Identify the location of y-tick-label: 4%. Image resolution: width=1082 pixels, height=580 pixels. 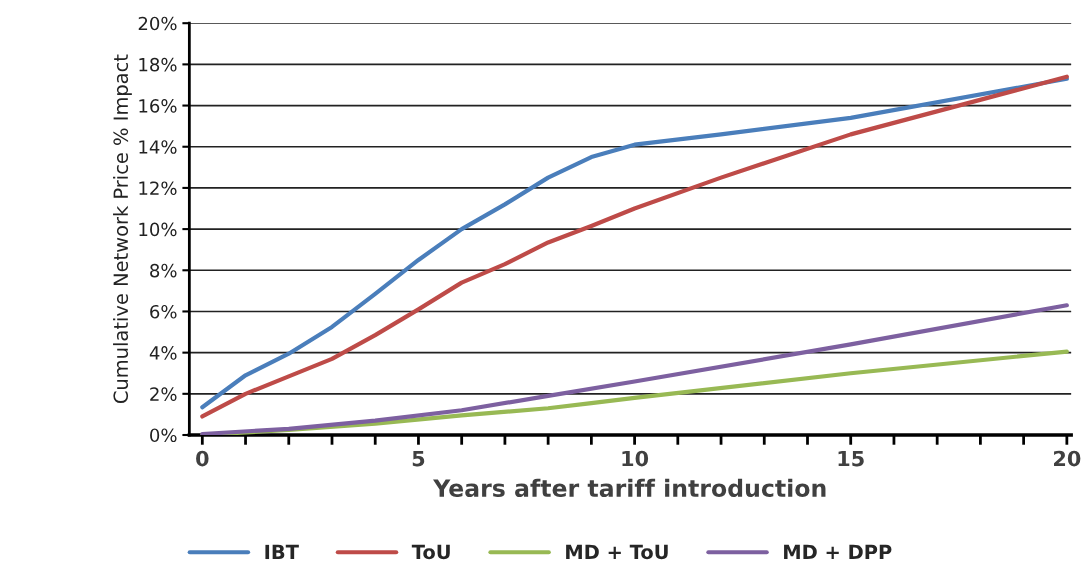
(163, 353).